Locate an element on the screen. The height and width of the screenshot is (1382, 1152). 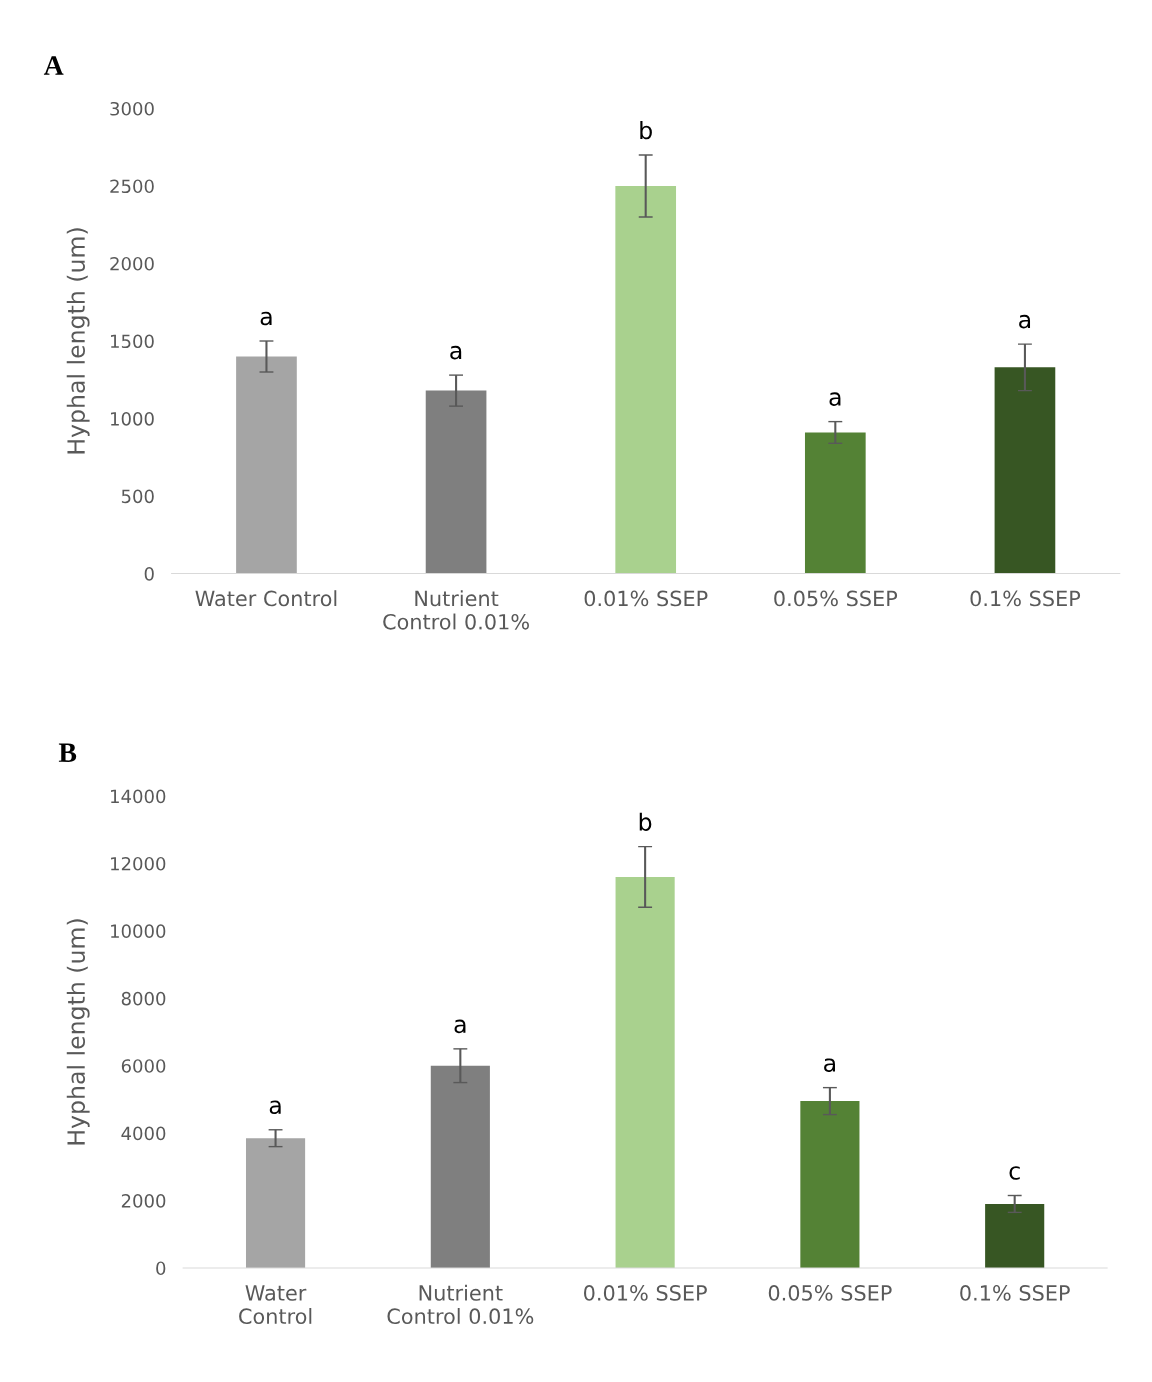
y-tick-label: 4000 is located at coordinates (143, 1133).